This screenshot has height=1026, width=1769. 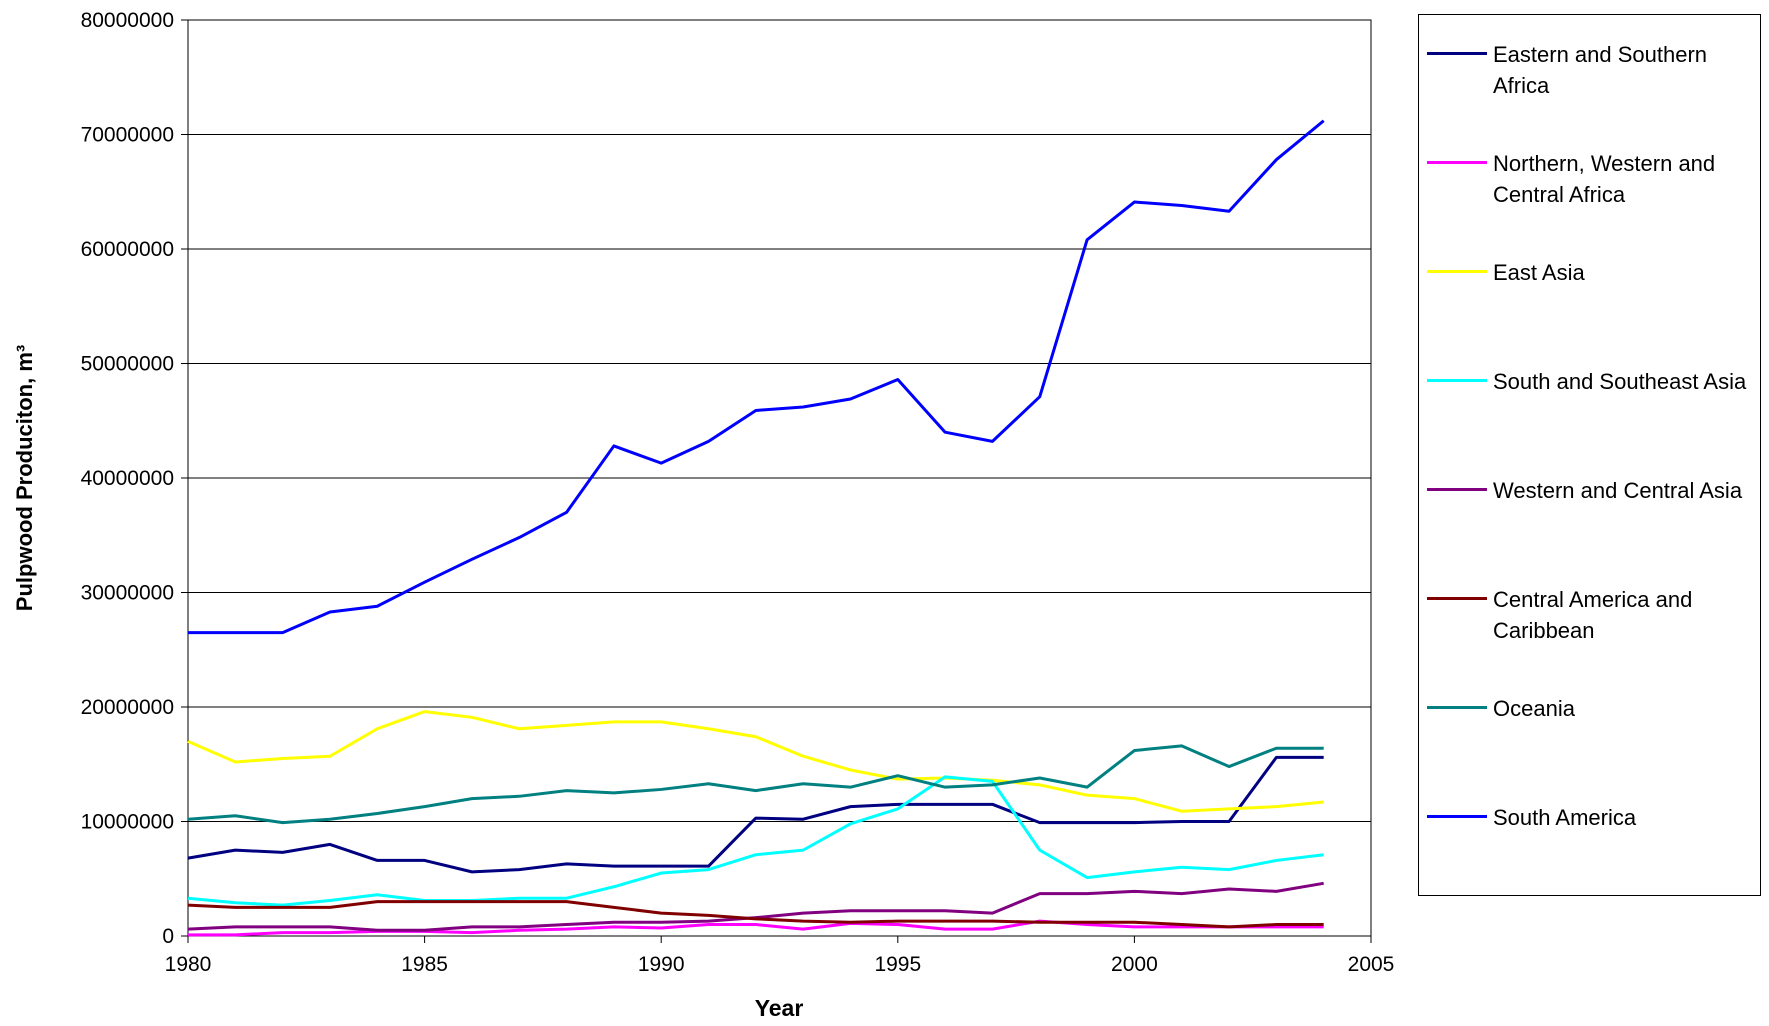 What do you see at coordinates (24, 478) in the screenshot?
I see `y-axis-title: Pulpwood Produciton, m³` at bounding box center [24, 478].